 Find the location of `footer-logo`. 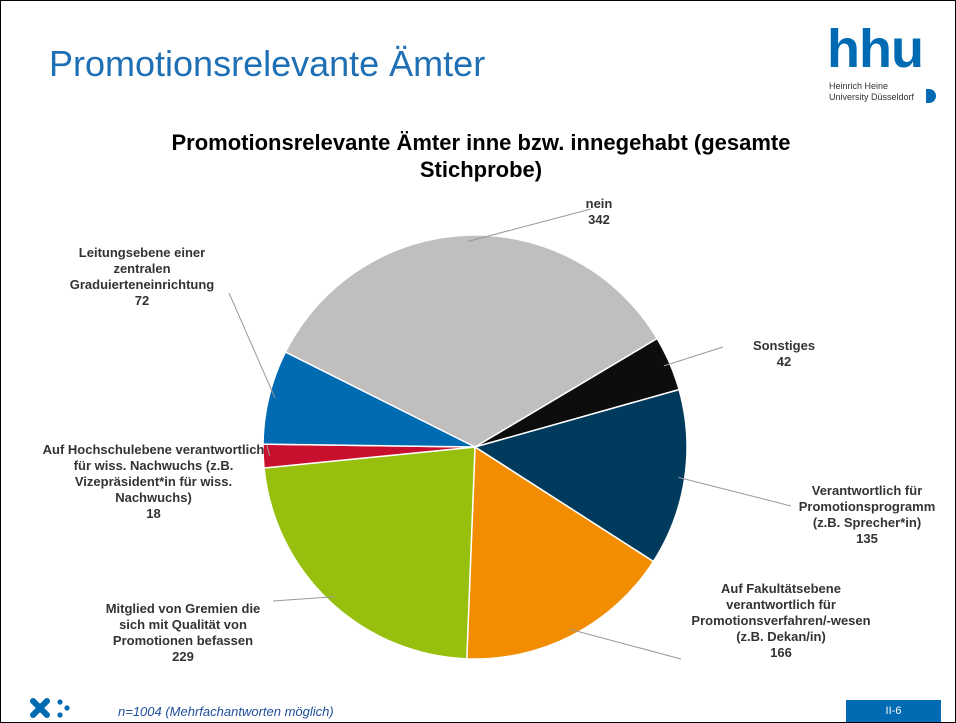

footer-logo is located at coordinates (50, 708).